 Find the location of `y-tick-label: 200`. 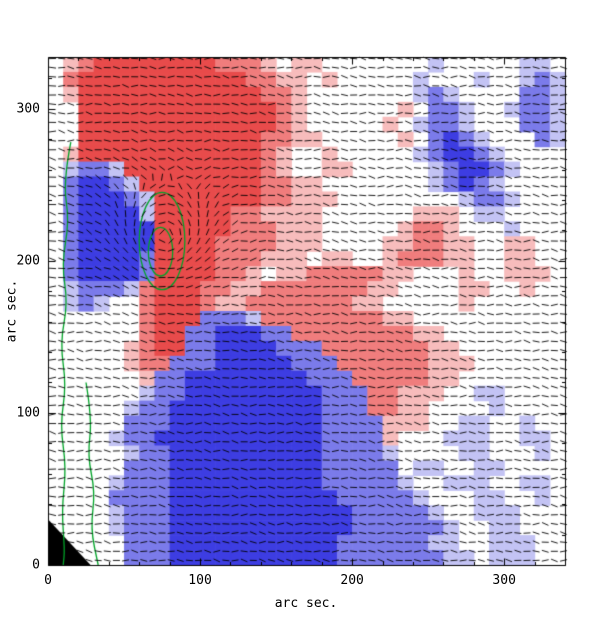

y-tick-label: 200 is located at coordinates (28, 261).